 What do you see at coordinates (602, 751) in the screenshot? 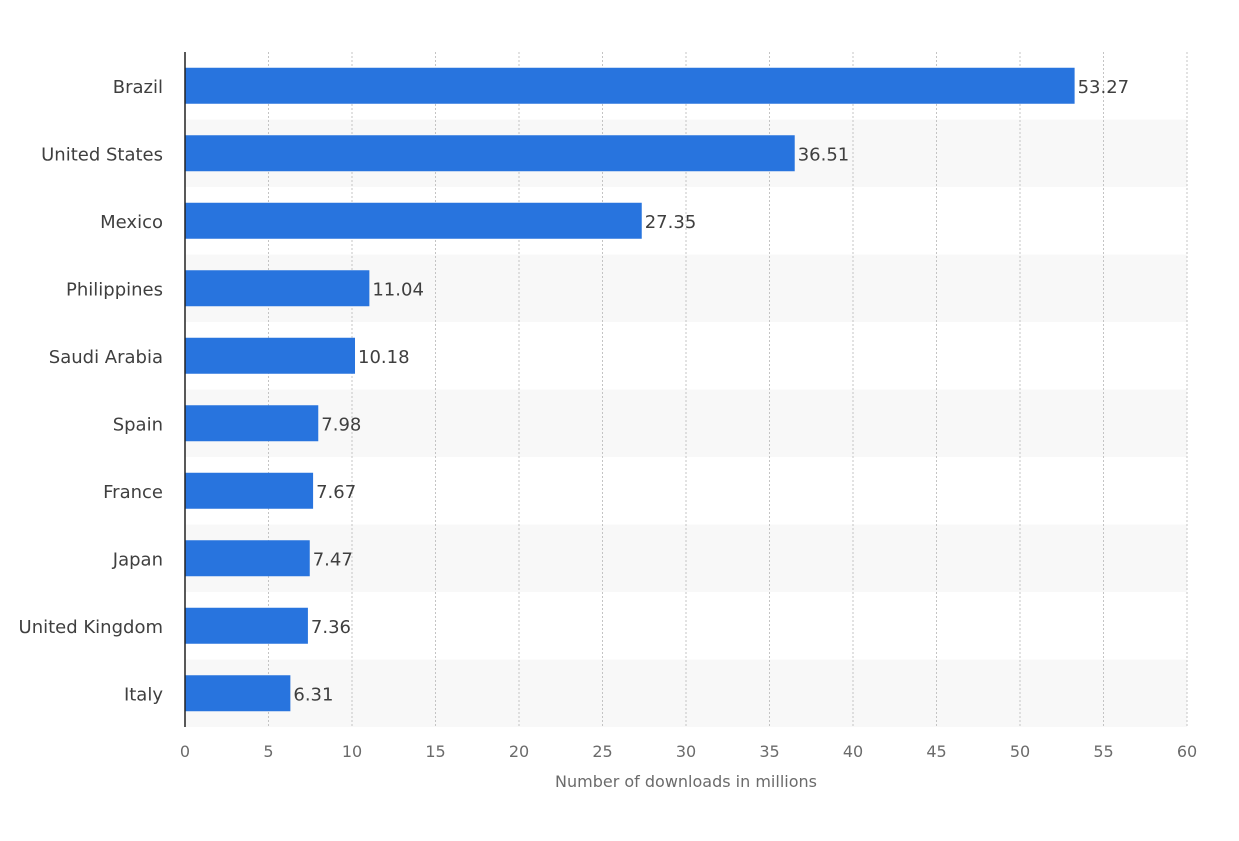
I see `x-tick-label: 25` at bounding box center [602, 751].